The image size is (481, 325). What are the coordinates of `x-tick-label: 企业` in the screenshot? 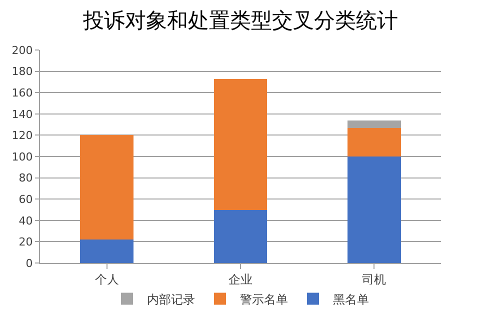 It's located at (240, 279).